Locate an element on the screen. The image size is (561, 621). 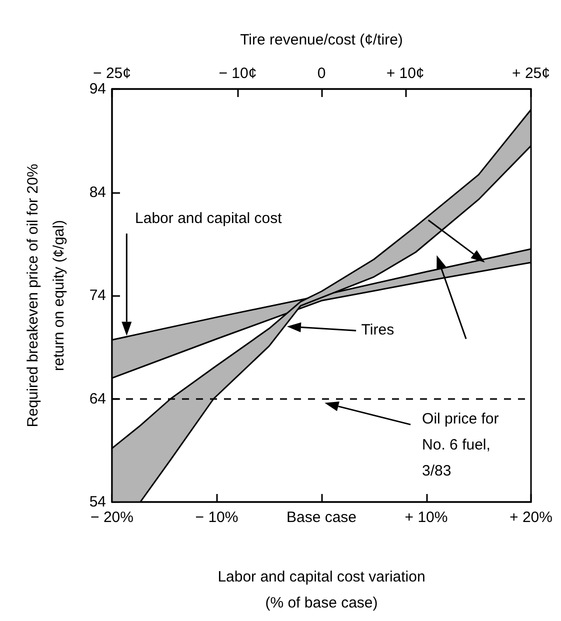
y-tick-label: 74 is located at coordinates (97, 295).